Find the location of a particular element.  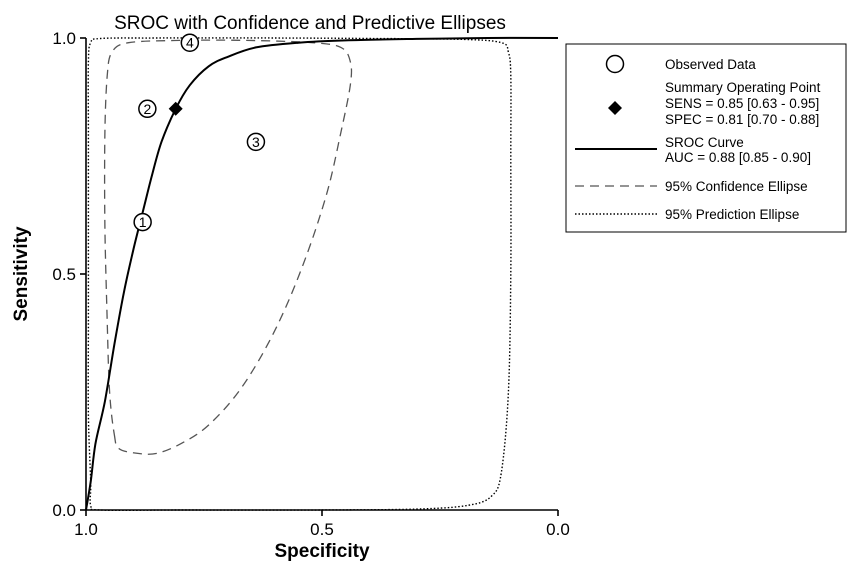

summary-point-marker is located at coordinates (175, 108).